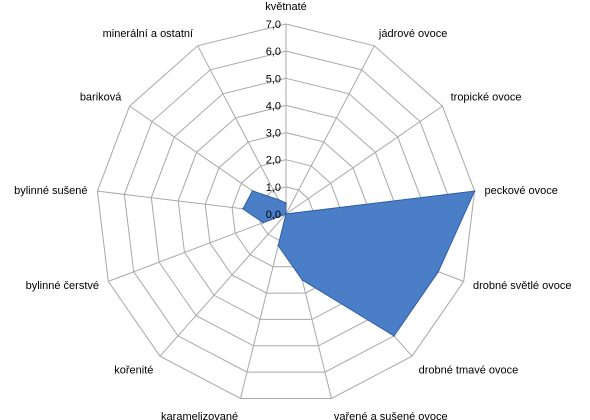  What do you see at coordinates (50, 191) in the screenshot?
I see `category-label: bylinné sušené` at bounding box center [50, 191].